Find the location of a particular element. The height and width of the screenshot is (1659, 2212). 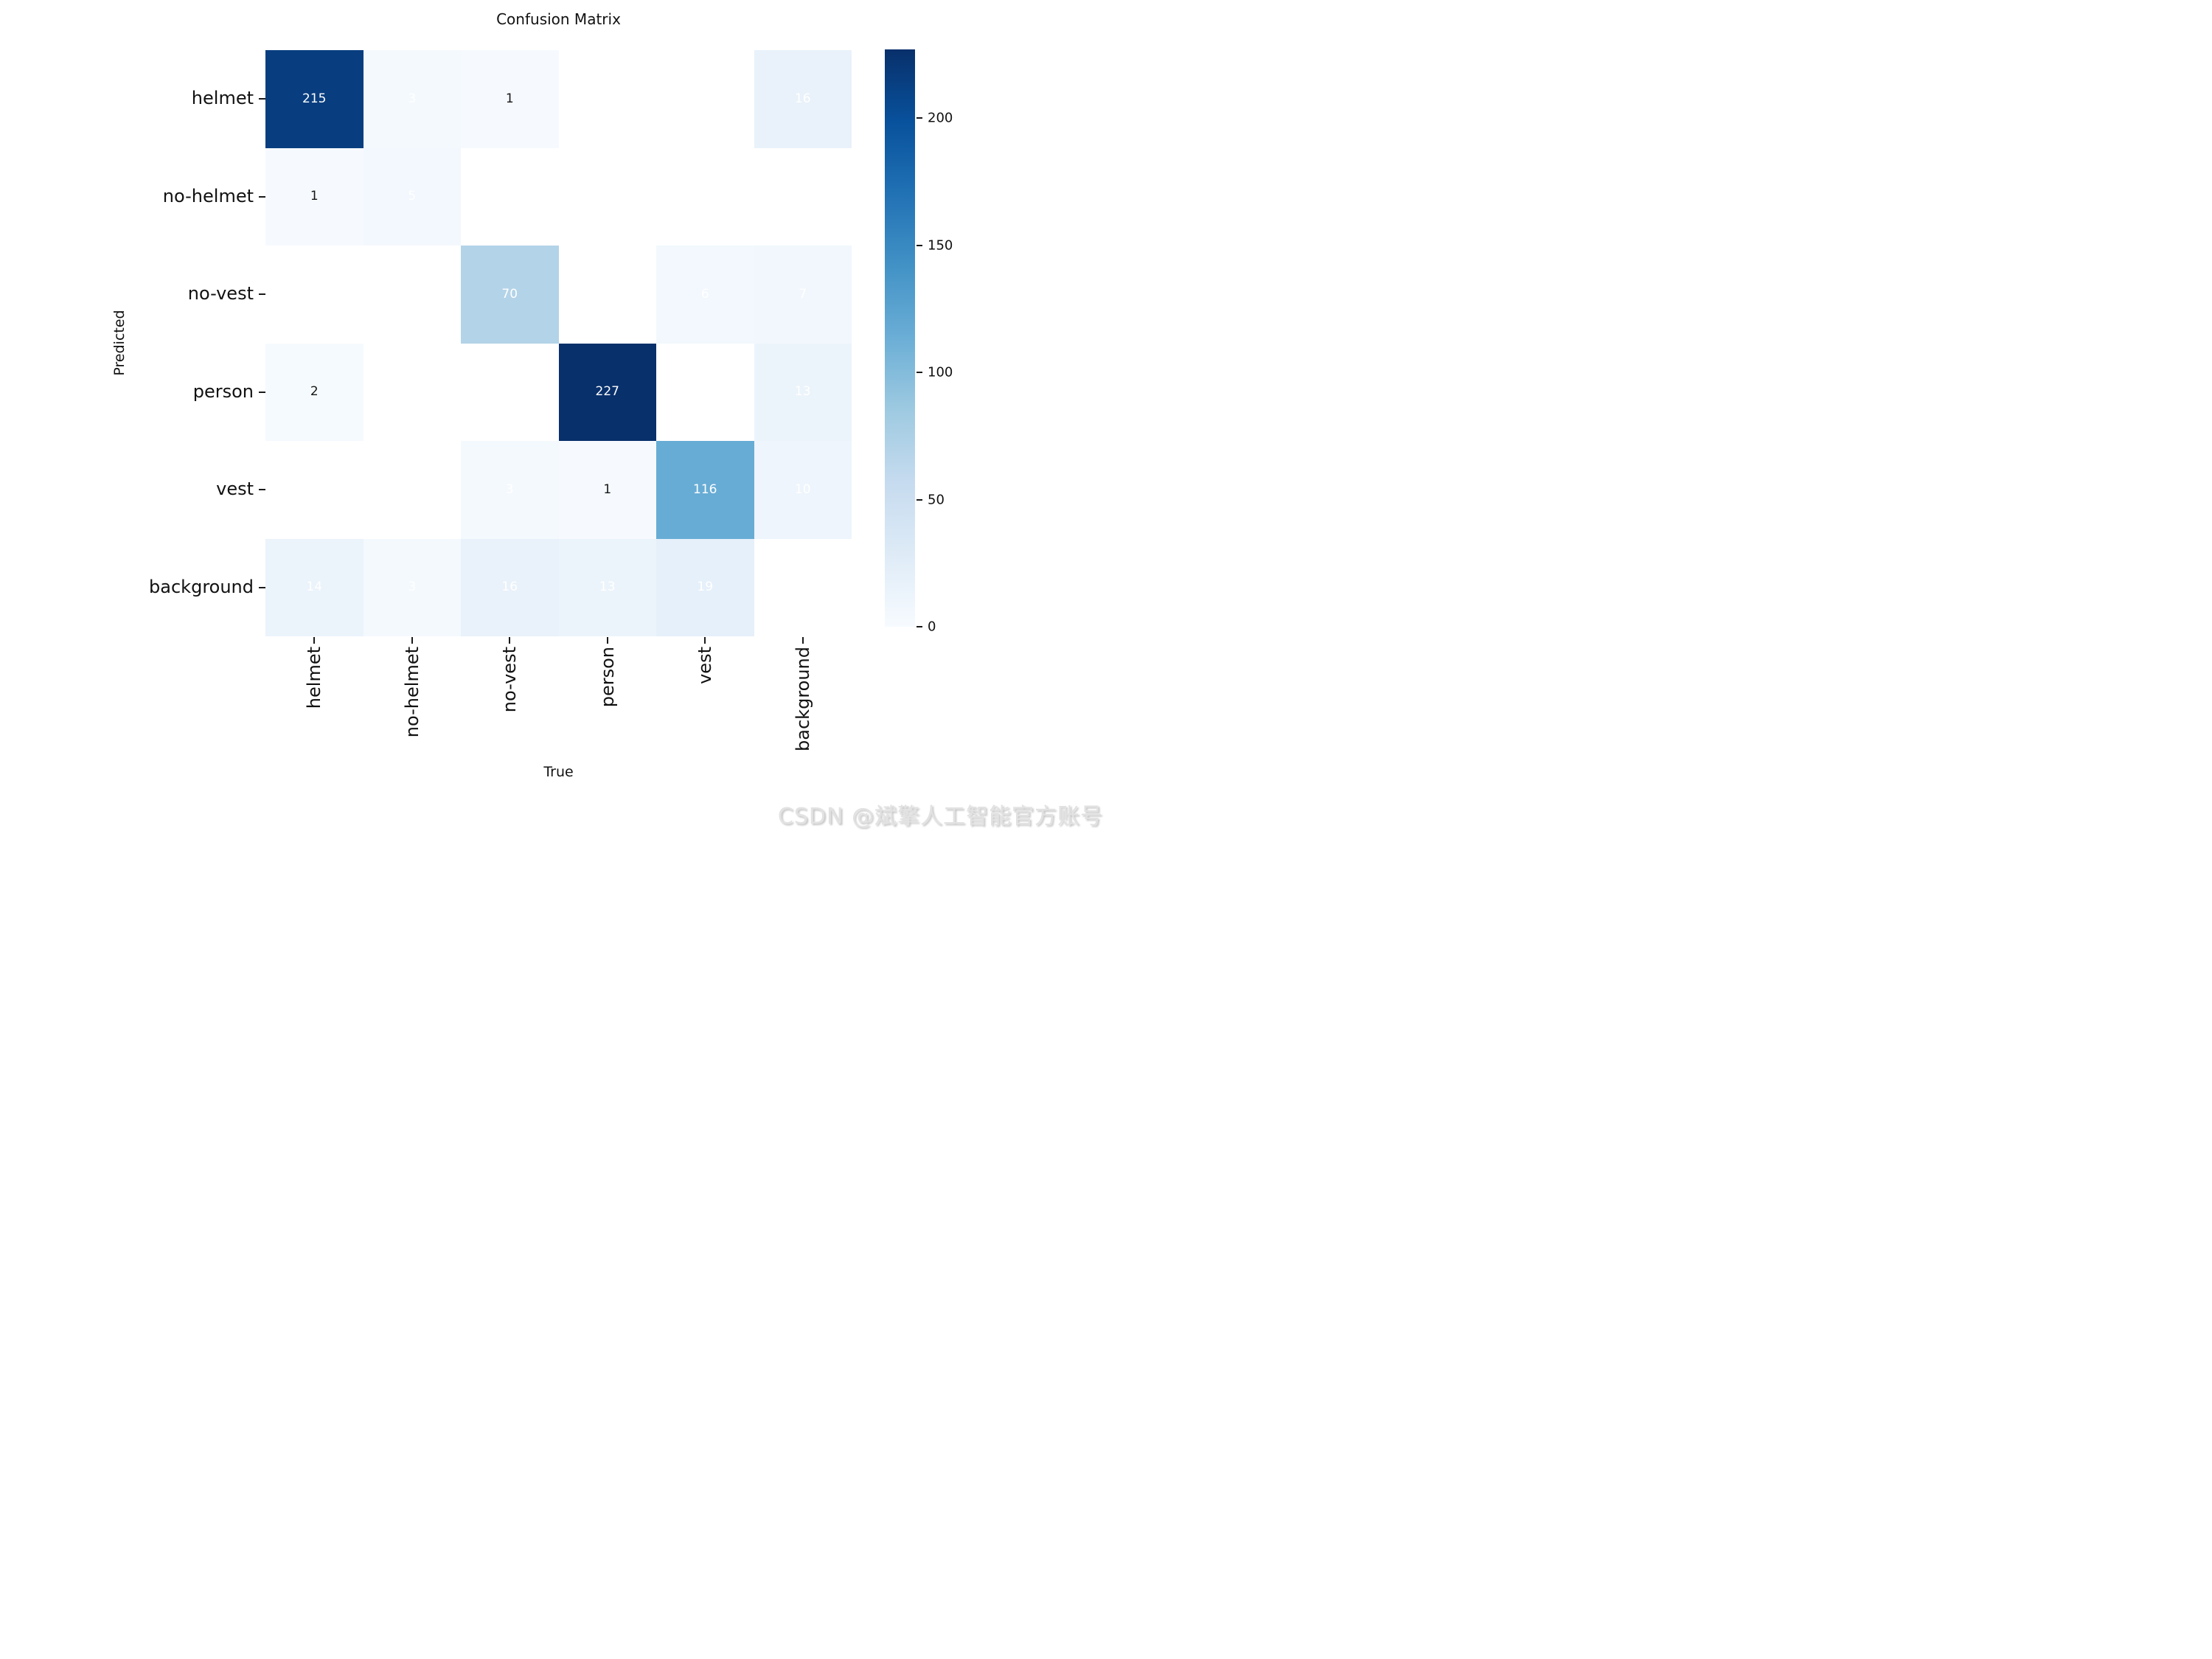

watermark-text: CSDN @斌擎人工智能官方账号 is located at coordinates (940, 817).